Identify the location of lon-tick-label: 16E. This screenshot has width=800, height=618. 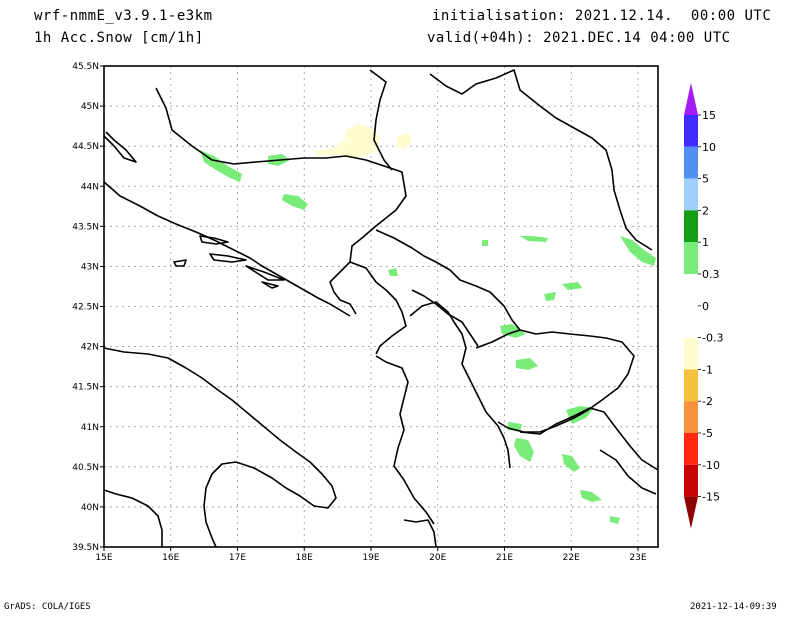
(170, 558).